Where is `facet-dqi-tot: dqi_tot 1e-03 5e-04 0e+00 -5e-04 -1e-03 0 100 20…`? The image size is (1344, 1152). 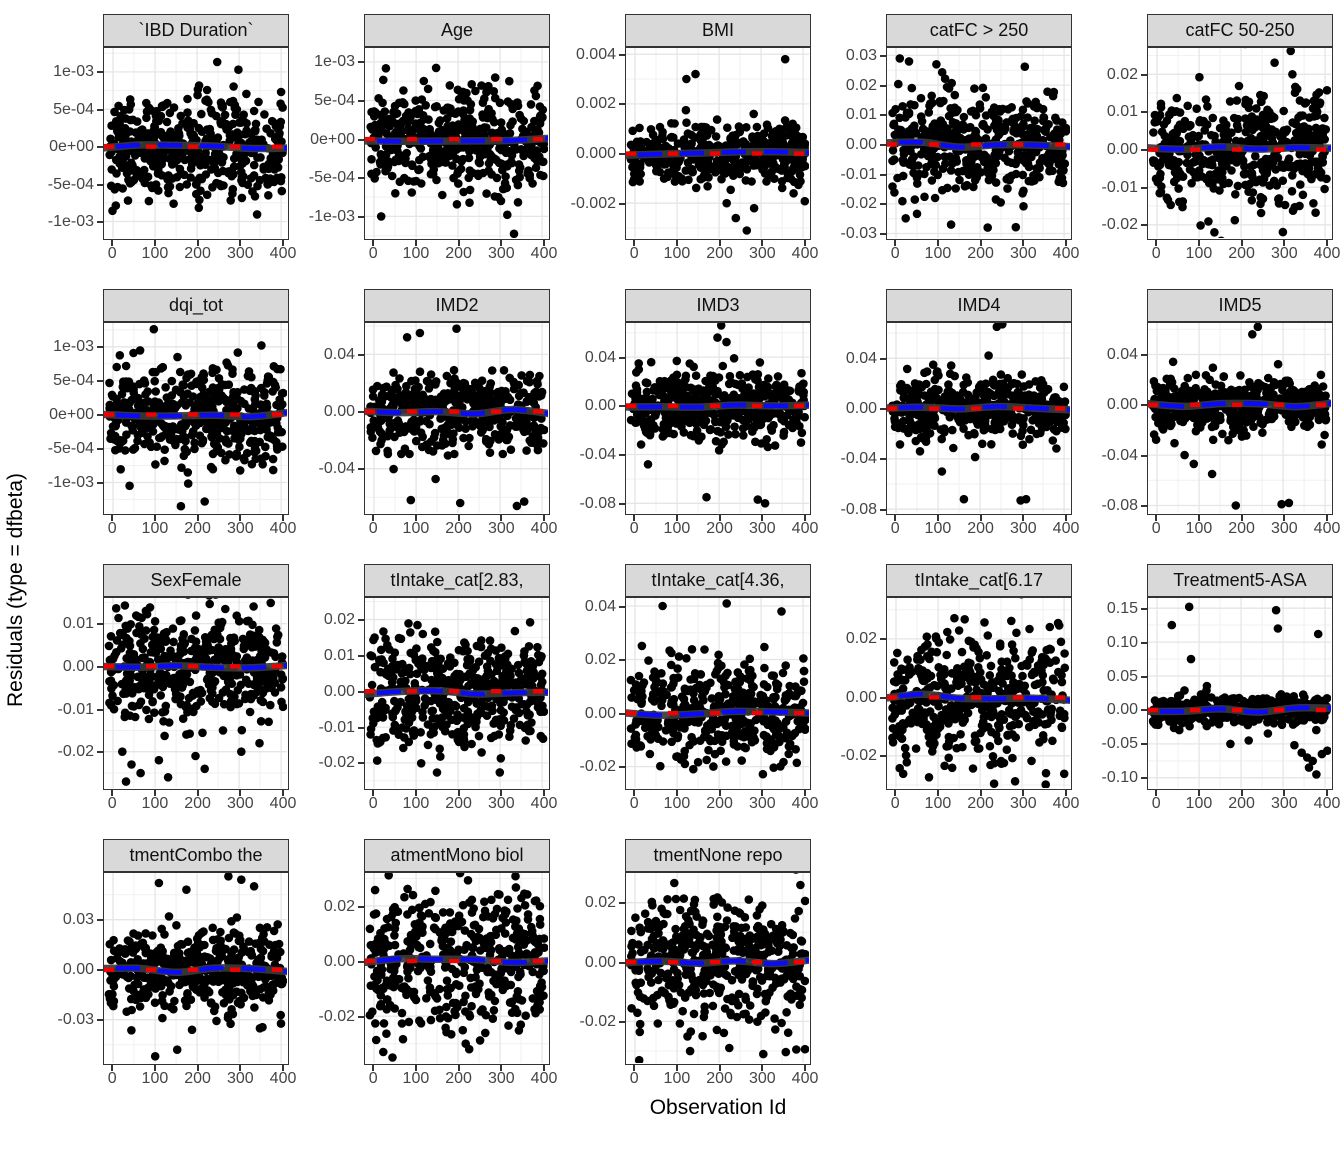
facet-dqi-tot: dqi_tot 1e-03 5e-04 0e+00 -5e-04 -1e-03 0 100 20… is located at coordinates (168, 426).